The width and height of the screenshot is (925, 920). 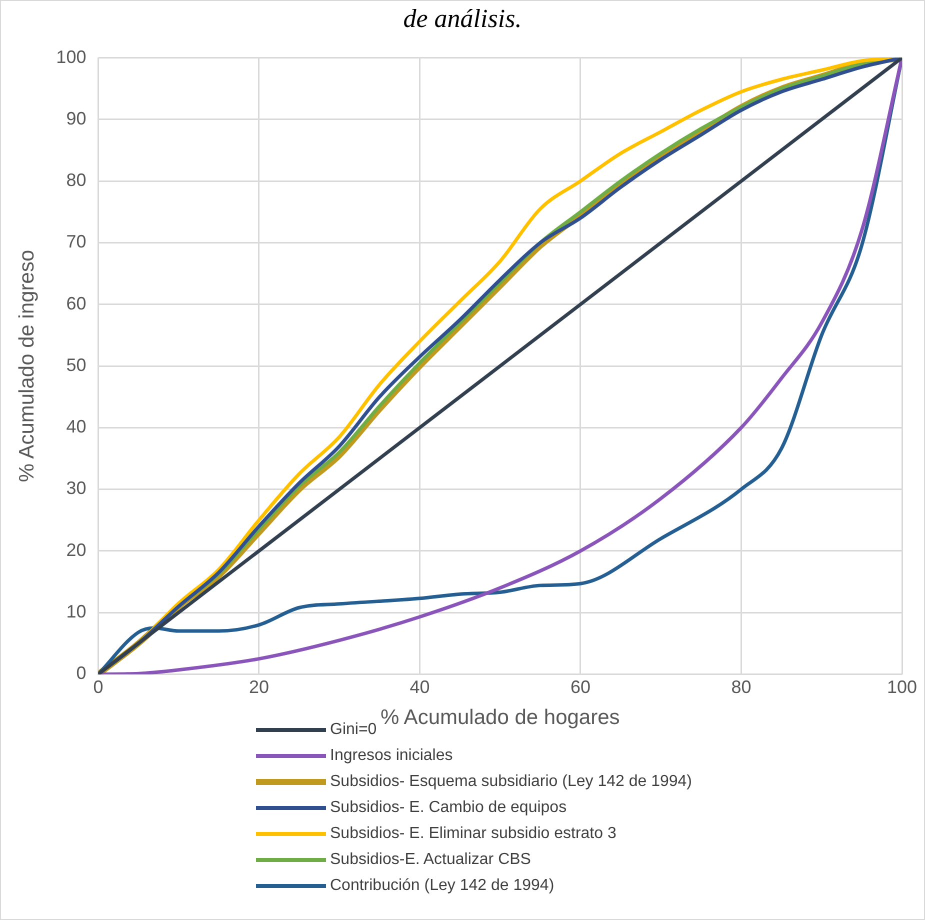 I want to click on y-tick-label: 60, so click(x=76, y=303).